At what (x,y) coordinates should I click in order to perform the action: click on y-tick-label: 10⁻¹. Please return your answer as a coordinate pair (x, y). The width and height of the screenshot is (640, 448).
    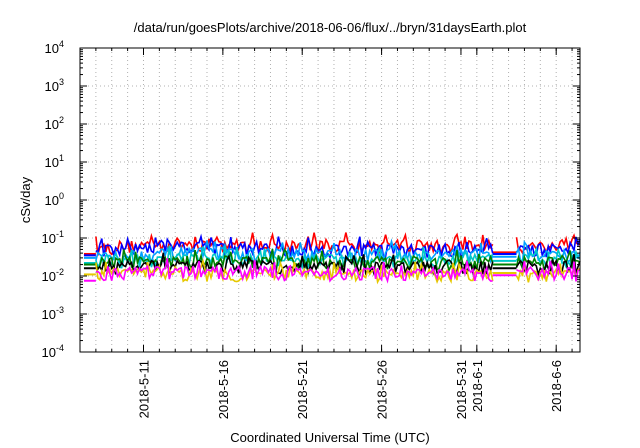
    Looking at the image, I should click on (53, 237).